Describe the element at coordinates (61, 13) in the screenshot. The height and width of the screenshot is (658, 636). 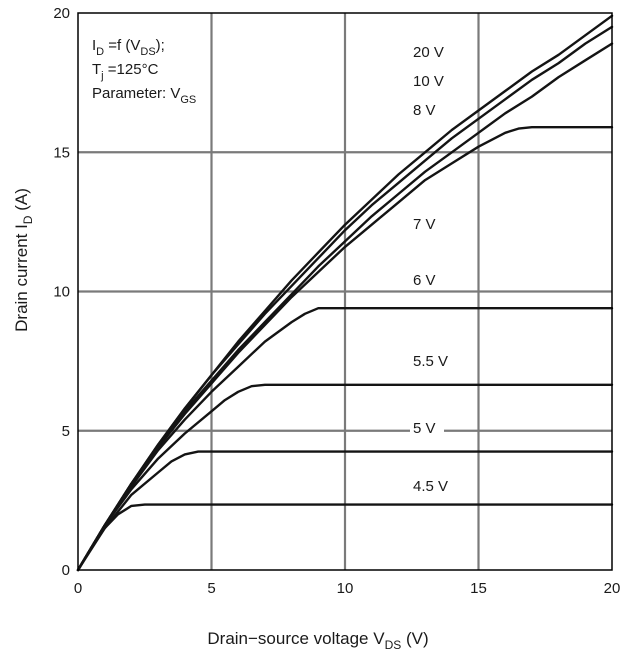
I see `y-tick-label: 20` at that location.